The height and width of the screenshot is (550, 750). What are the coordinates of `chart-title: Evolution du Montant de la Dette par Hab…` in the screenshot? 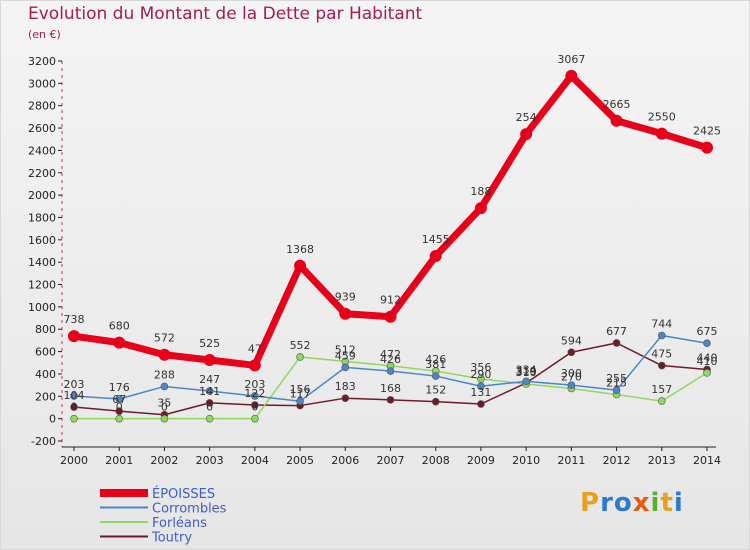 It's located at (225, 14).